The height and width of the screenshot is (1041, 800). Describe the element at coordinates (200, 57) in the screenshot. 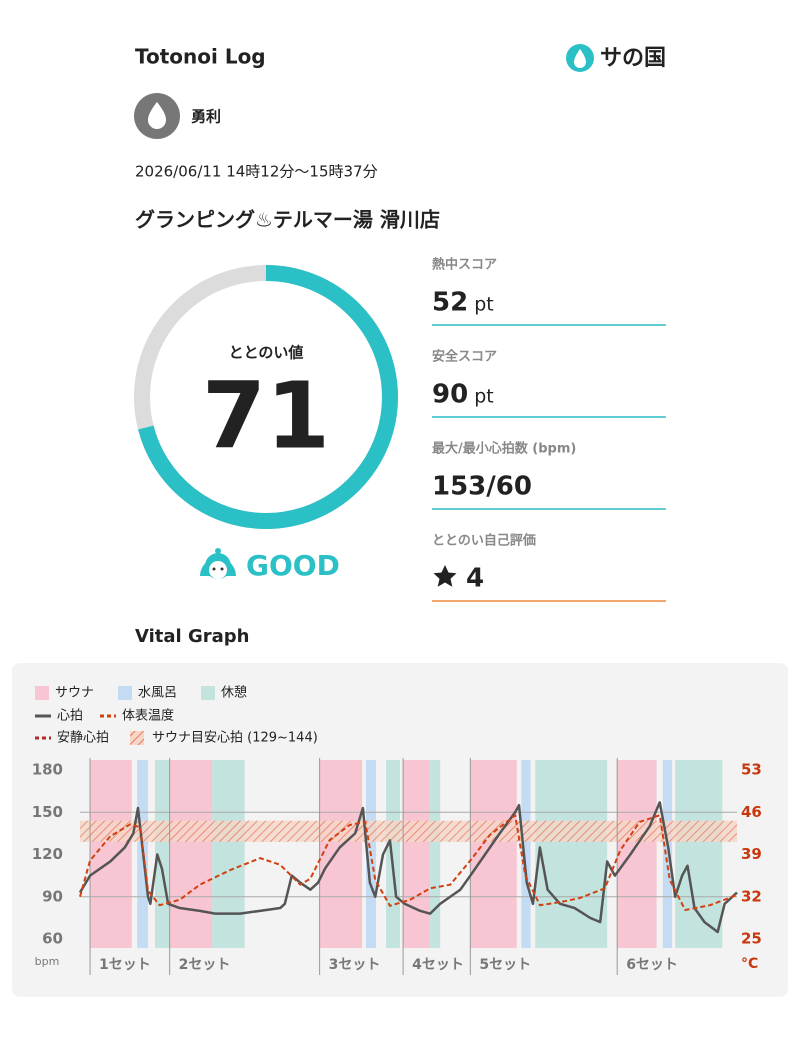

I see `app-title: Totonoi Log` at that location.